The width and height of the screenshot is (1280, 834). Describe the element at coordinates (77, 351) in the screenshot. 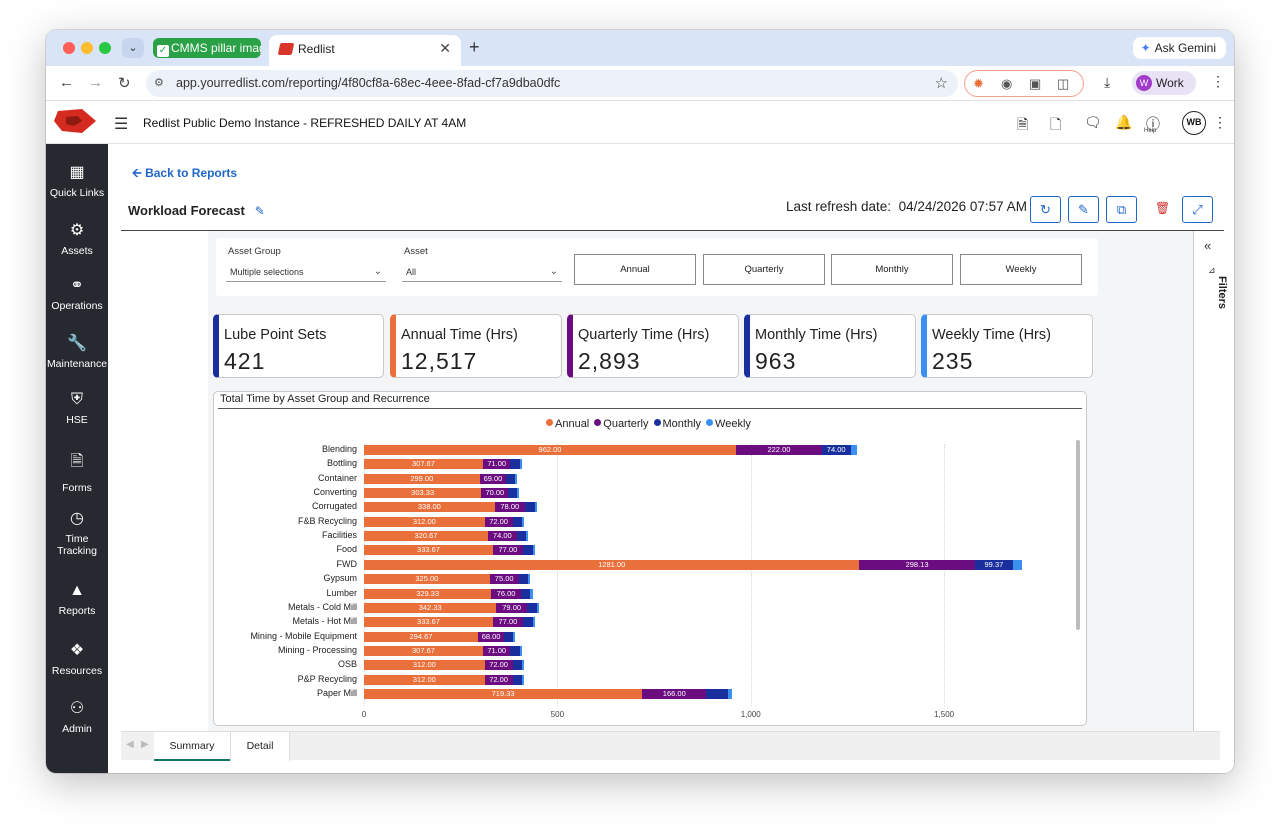

I see `sidebar-item-maintenance: 🔧 Maintenance` at that location.